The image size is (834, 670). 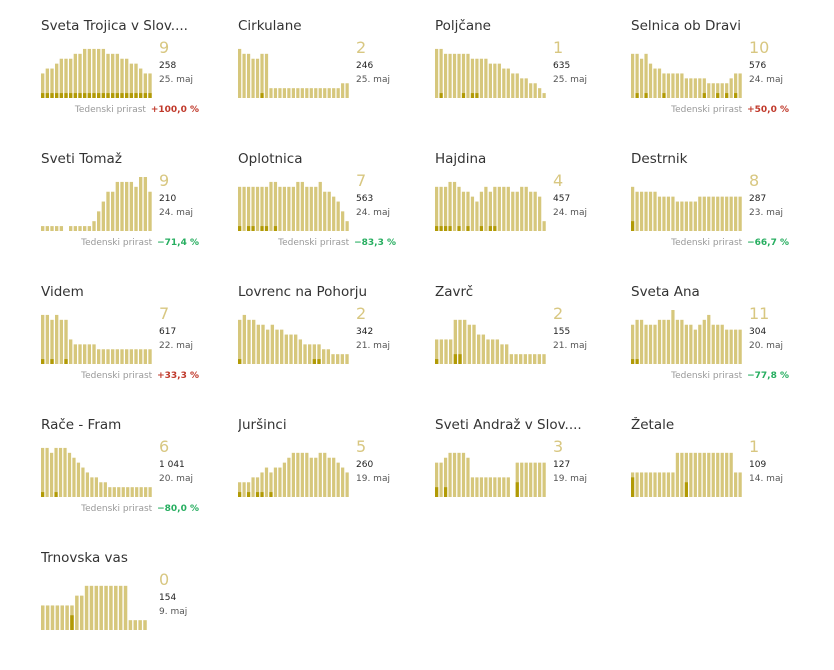 I want to click on last-update-date: 22. maj, so click(x=176, y=346).